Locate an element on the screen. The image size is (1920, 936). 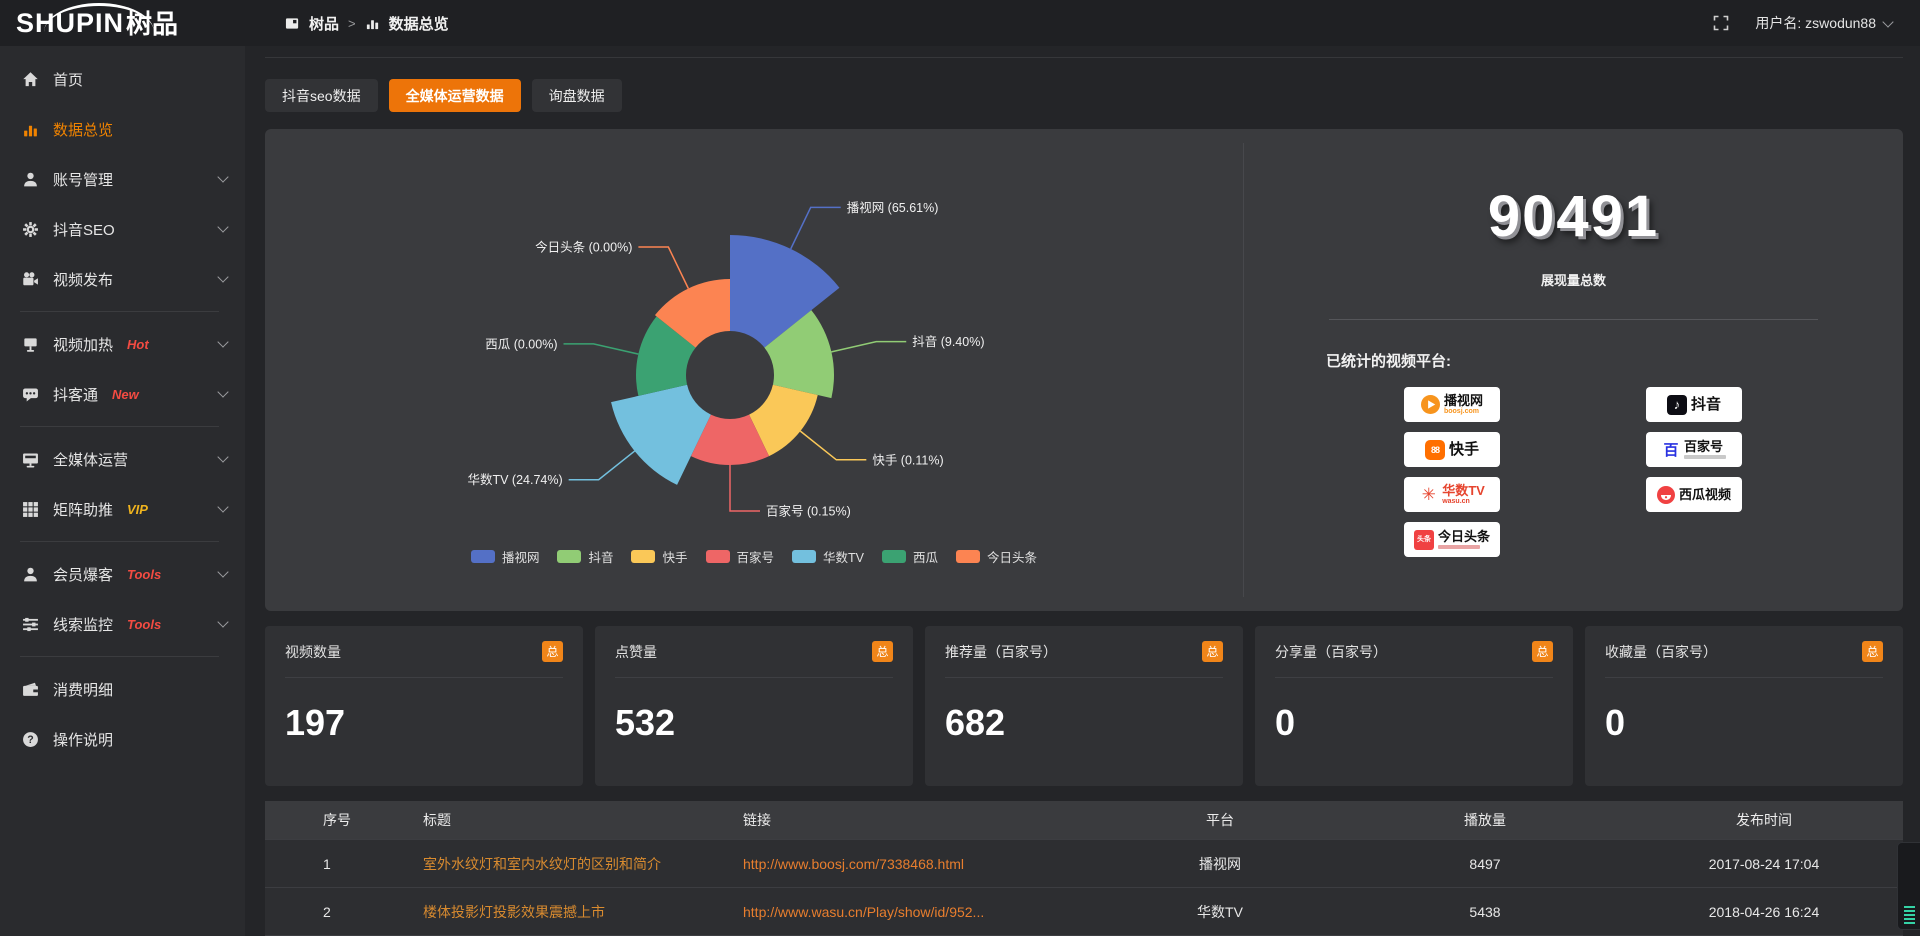
sidebar-item-video-heating: 视频加热 Hot is located at coordinates (122, 344).